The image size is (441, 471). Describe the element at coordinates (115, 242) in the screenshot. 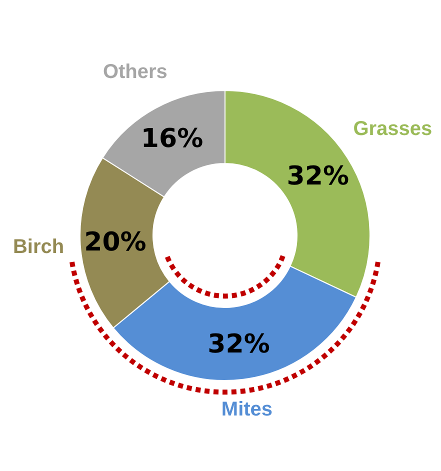

I see `data-label: 20%` at that location.